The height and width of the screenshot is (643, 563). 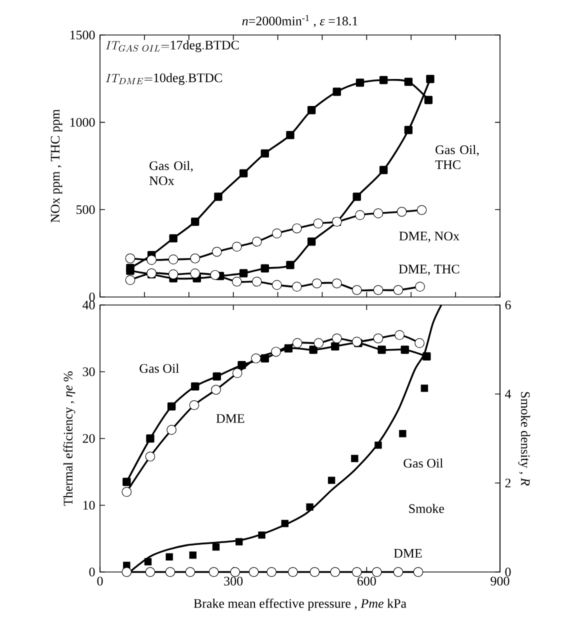 What do you see at coordinates (88, 438) in the screenshot?
I see `y-tick-label: 20` at bounding box center [88, 438].